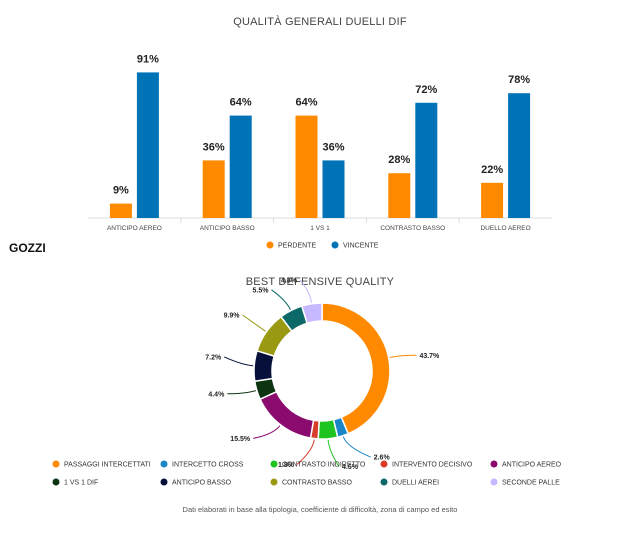 The height and width of the screenshot is (539, 640). What do you see at coordinates (429, 356) in the screenshot?
I see `slice-value-label: 43.7%` at bounding box center [429, 356].